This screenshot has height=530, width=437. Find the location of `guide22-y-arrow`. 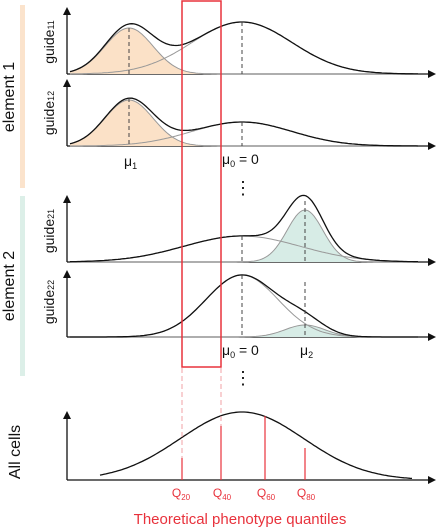

guide22-y-arrow is located at coordinates (67, 274).